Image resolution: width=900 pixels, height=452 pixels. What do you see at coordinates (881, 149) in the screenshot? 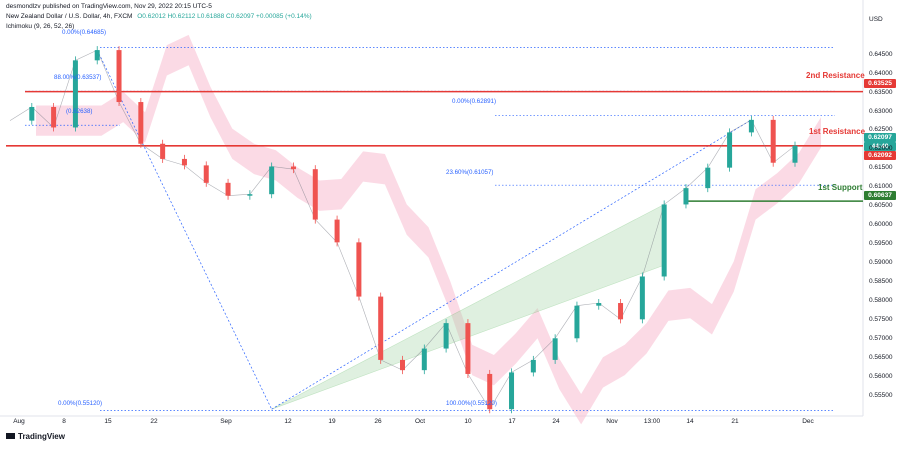
I see `y-tick-label: 0.62000` at bounding box center [881, 149].